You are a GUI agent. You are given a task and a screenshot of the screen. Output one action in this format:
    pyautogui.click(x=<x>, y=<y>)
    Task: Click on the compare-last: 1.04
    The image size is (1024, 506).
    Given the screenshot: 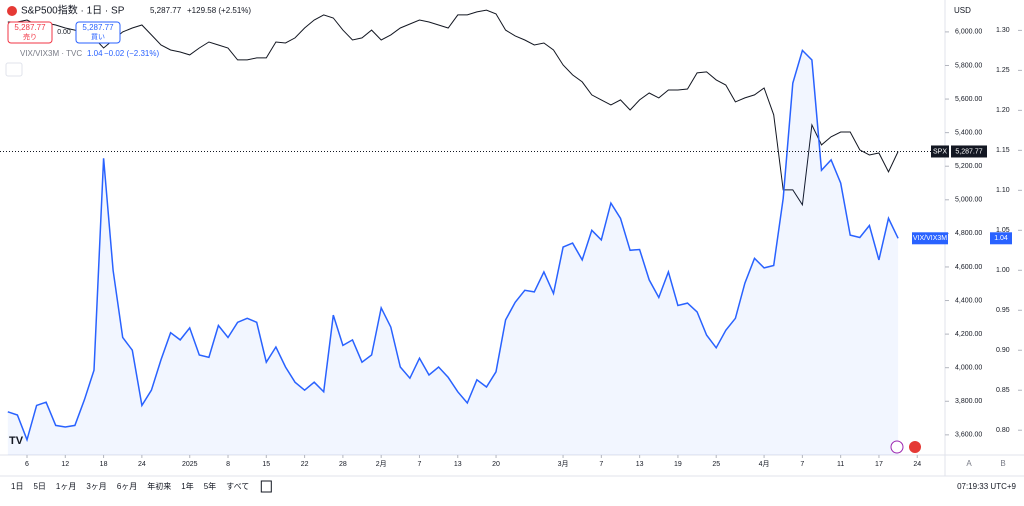 What is the action you would take?
    pyautogui.click(x=95, y=53)
    